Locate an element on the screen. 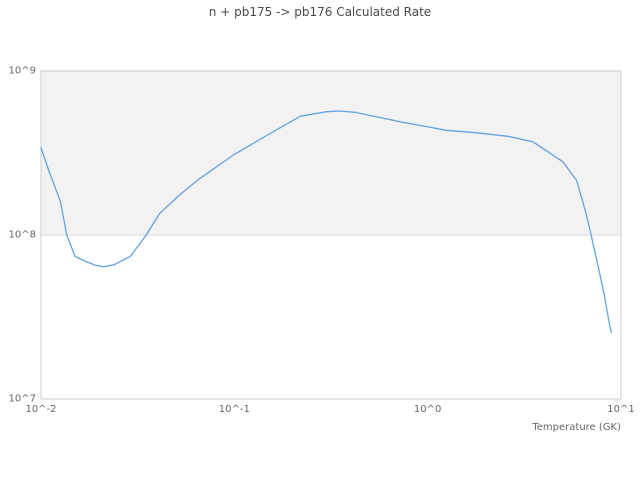 The width and height of the screenshot is (640, 480). chart-title: n + pb175 -> pb176 Calculated Rate is located at coordinates (320, 12).